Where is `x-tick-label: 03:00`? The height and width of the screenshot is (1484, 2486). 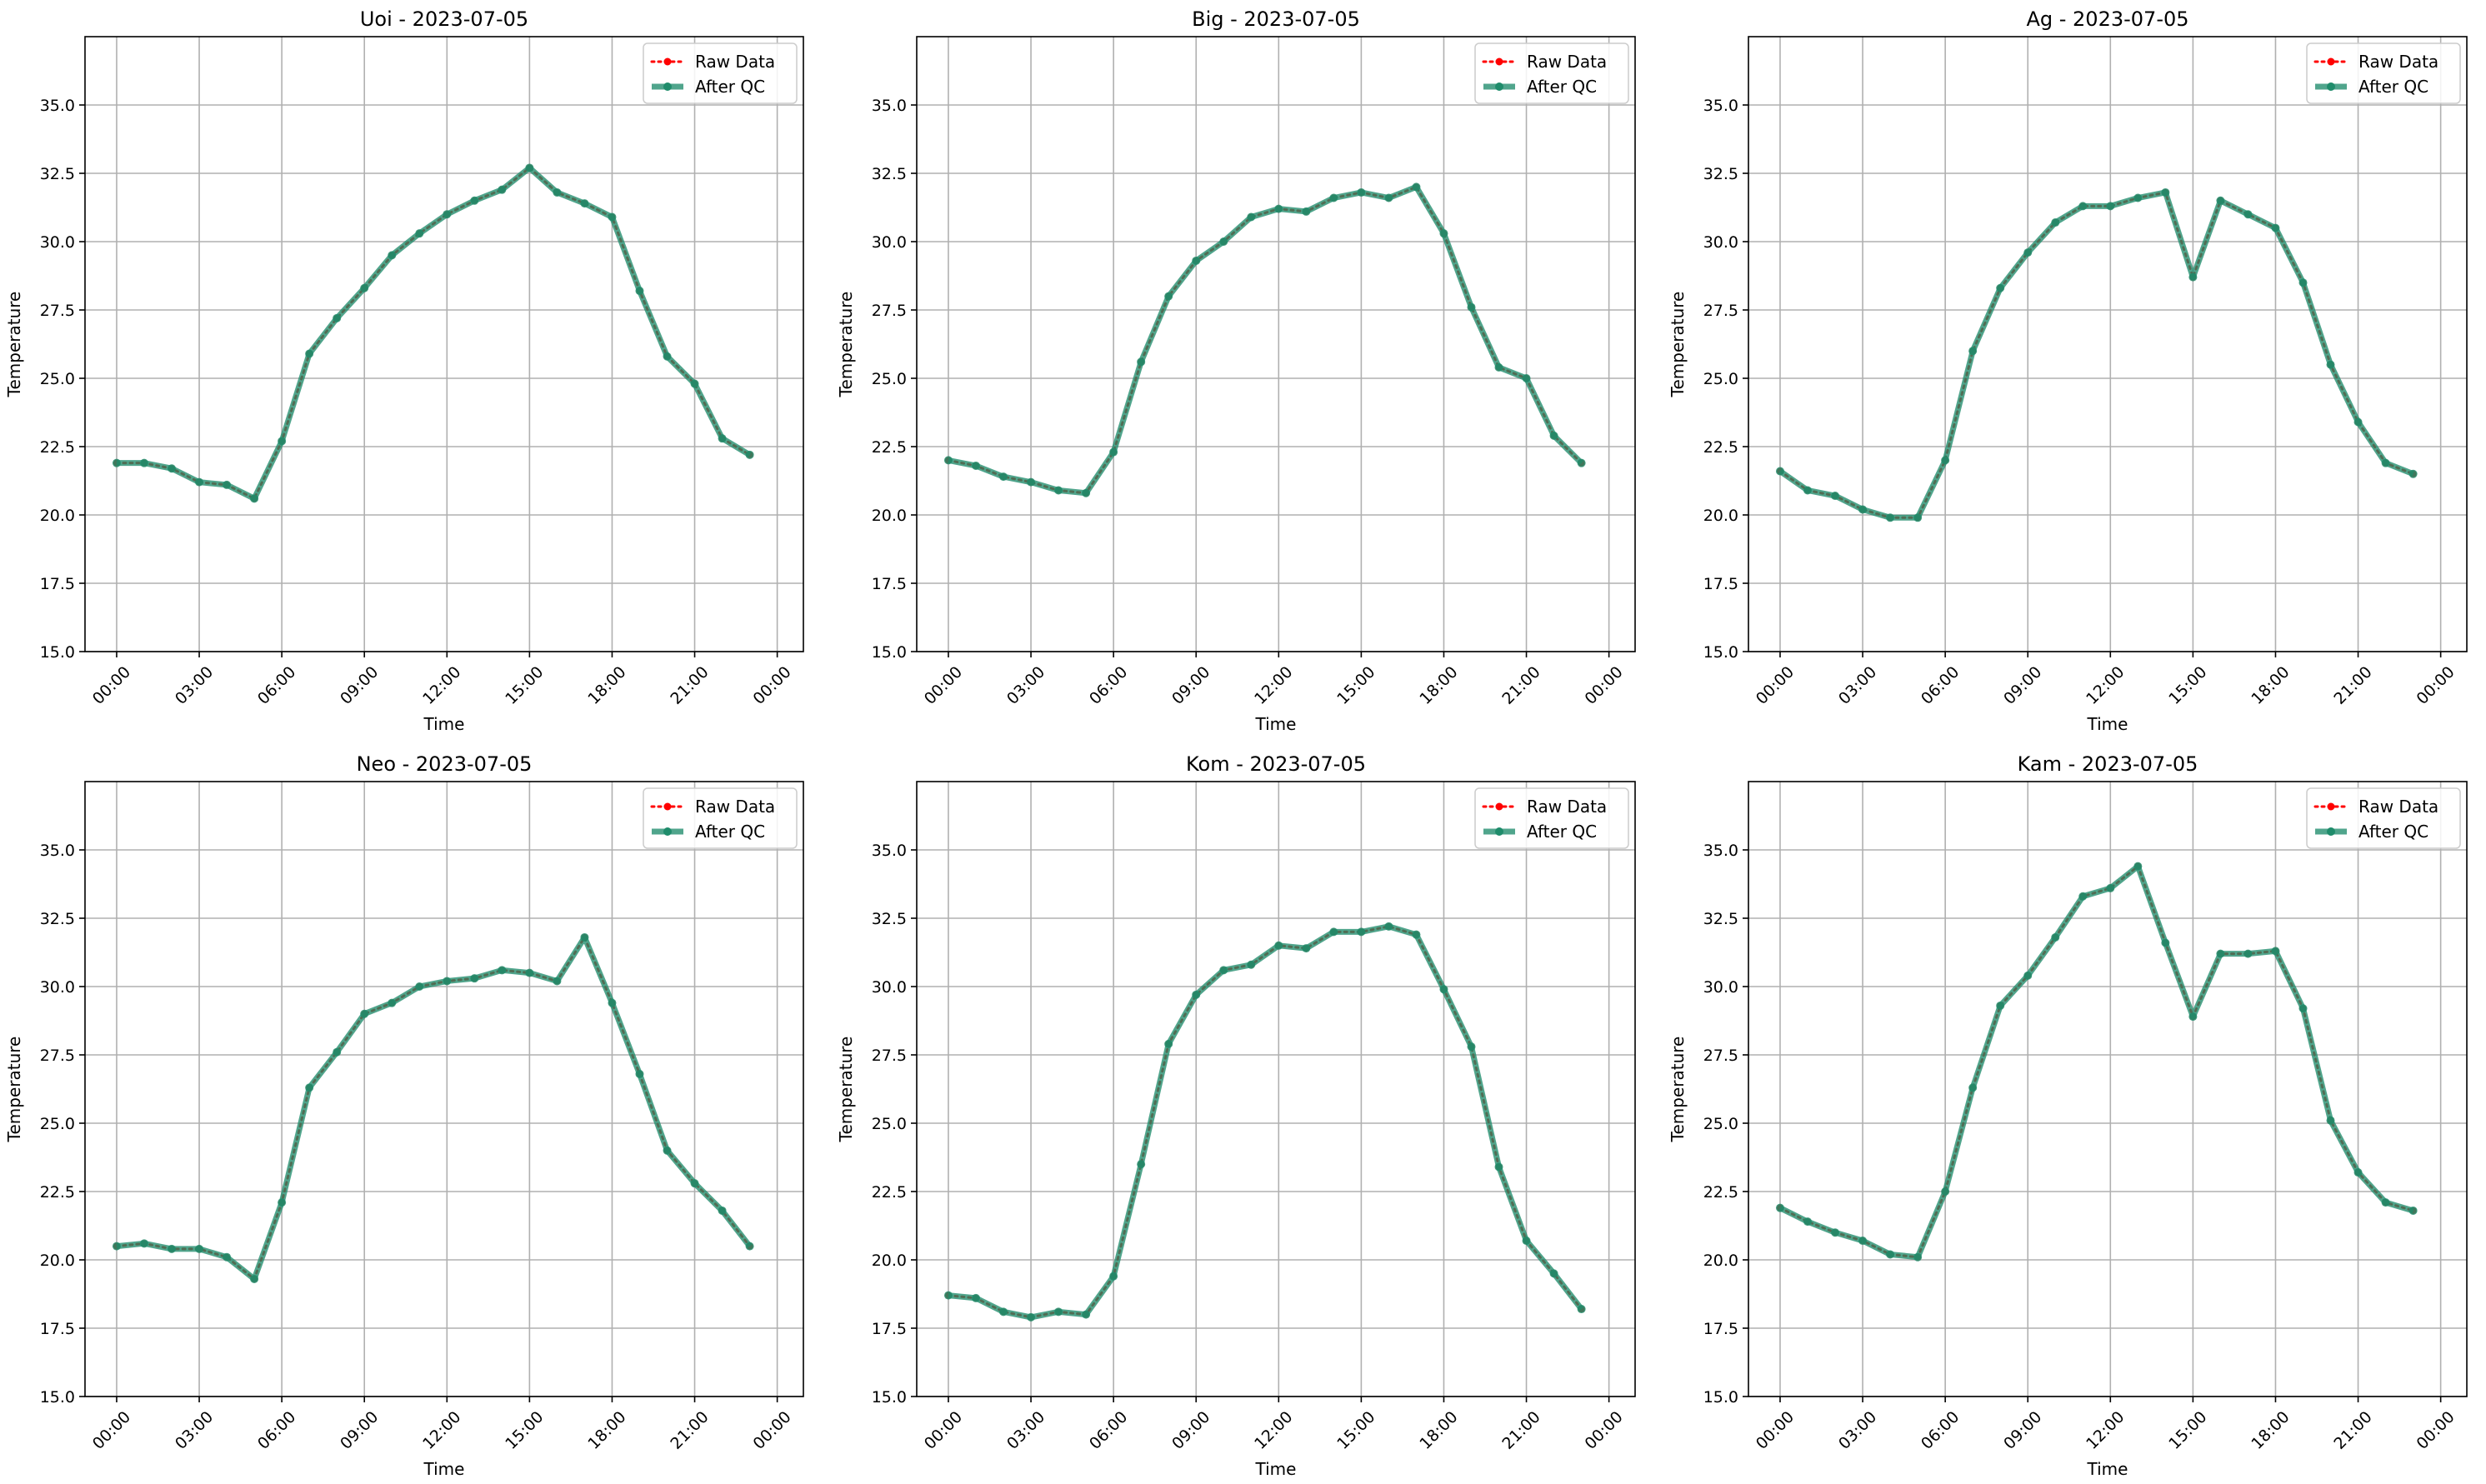
x-tick-label: 03:00 is located at coordinates (1025, 685).